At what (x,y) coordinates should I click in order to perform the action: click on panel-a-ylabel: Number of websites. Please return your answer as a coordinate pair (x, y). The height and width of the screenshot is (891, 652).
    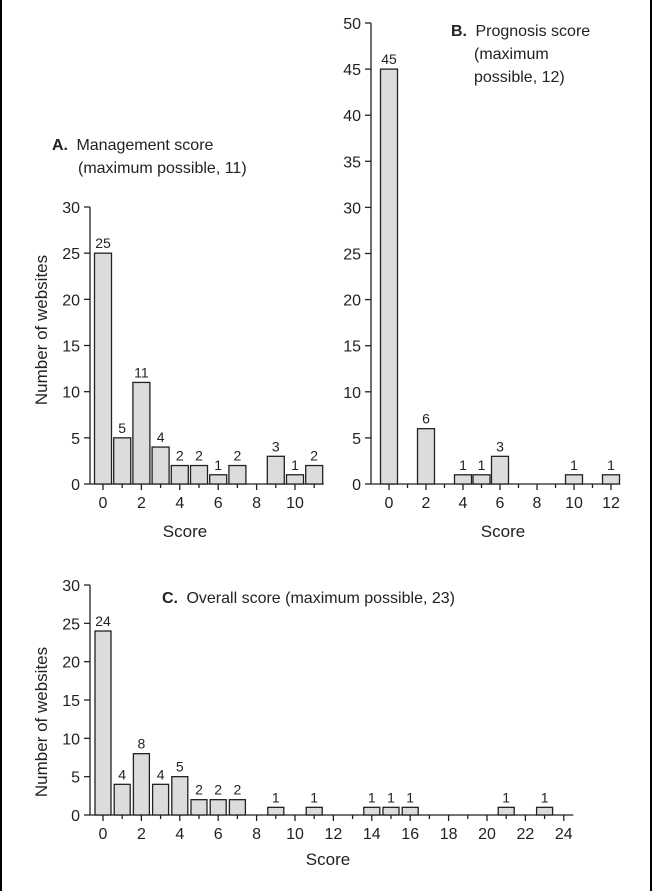
    Looking at the image, I should click on (41, 330).